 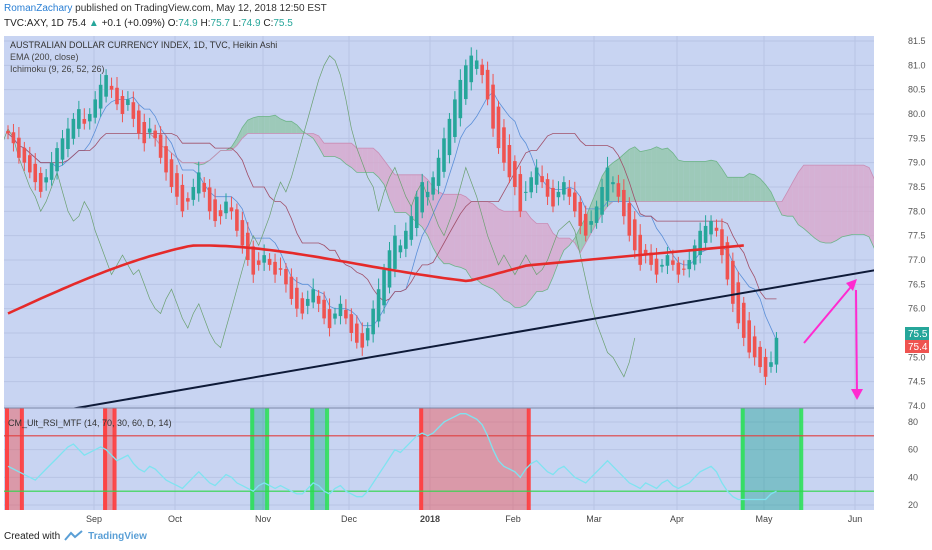 What do you see at coordinates (513, 519) in the screenshot?
I see `x-tick-label: Feb` at bounding box center [513, 519].